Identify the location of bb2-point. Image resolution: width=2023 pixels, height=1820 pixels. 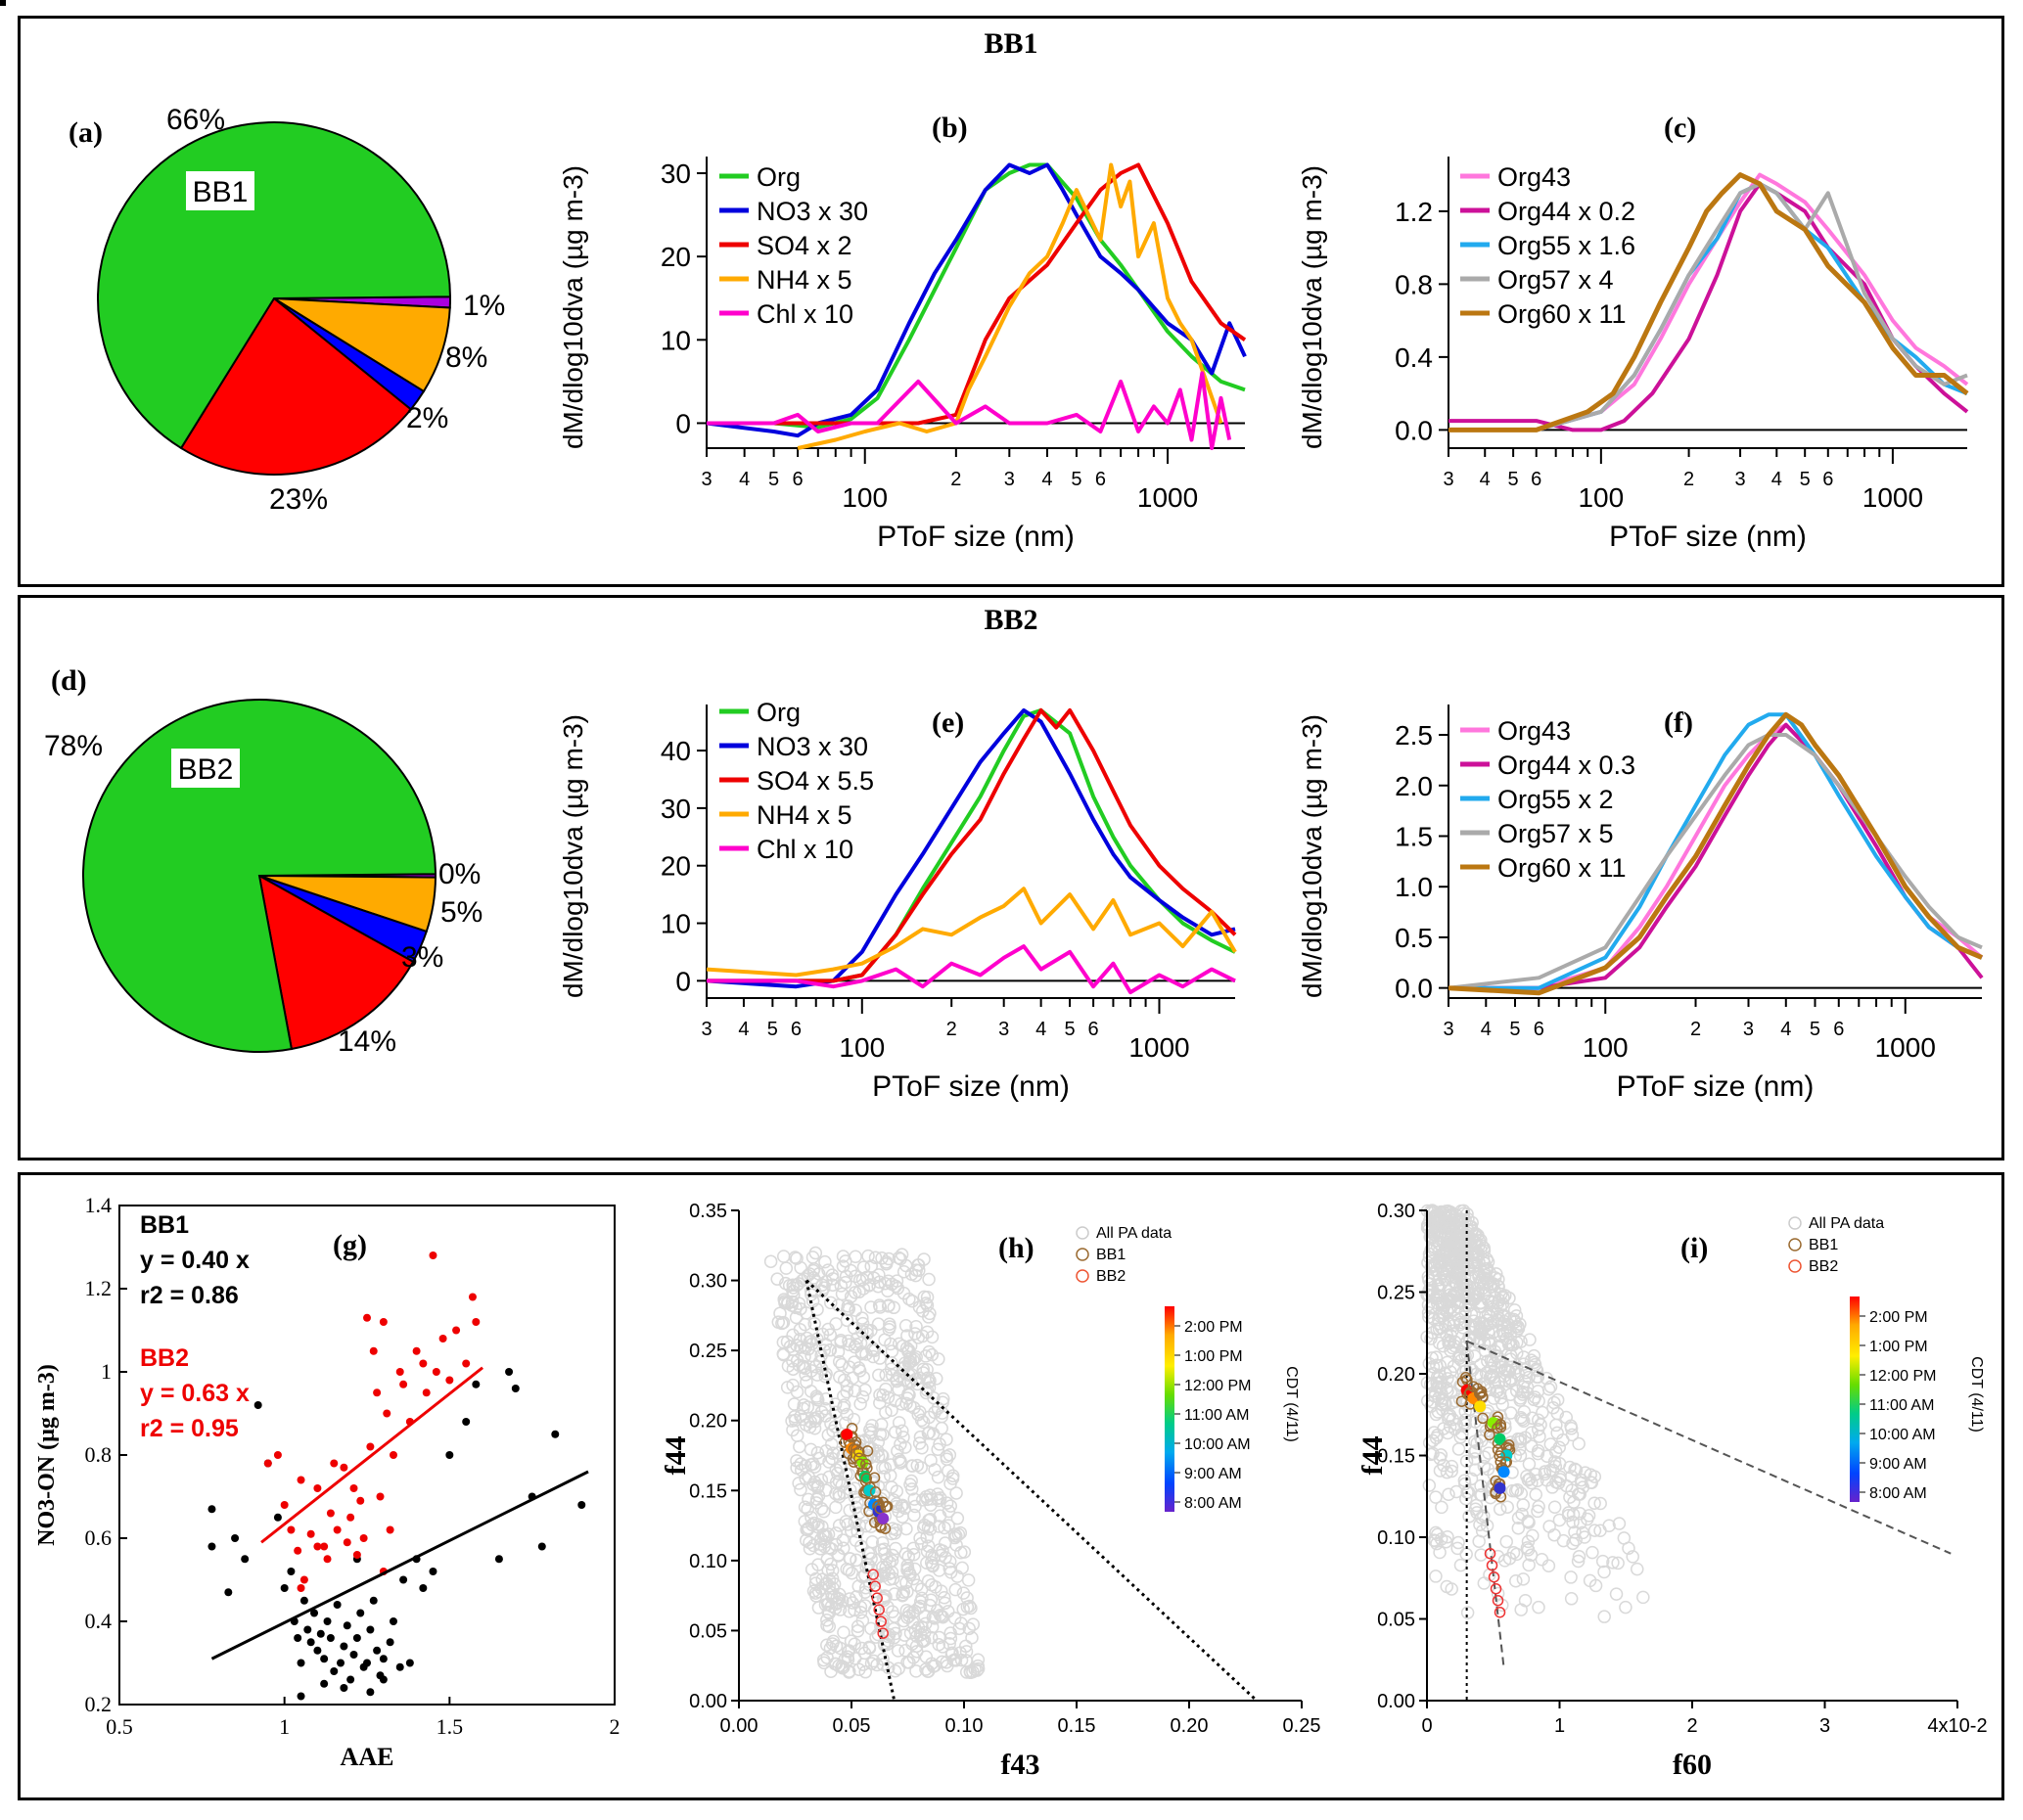
(1496, 1588).